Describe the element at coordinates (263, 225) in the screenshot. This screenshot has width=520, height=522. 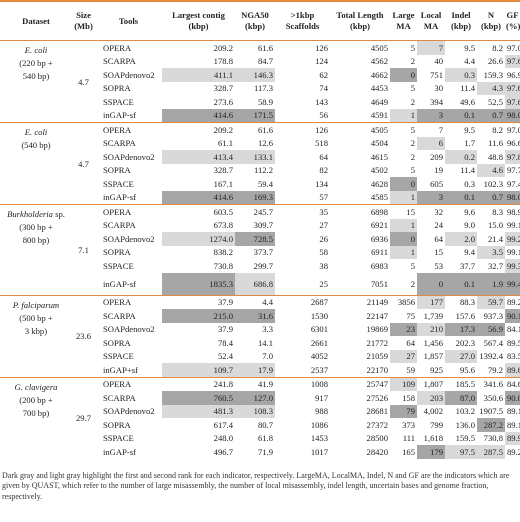
I see `value-cell: 309.7` at that location.